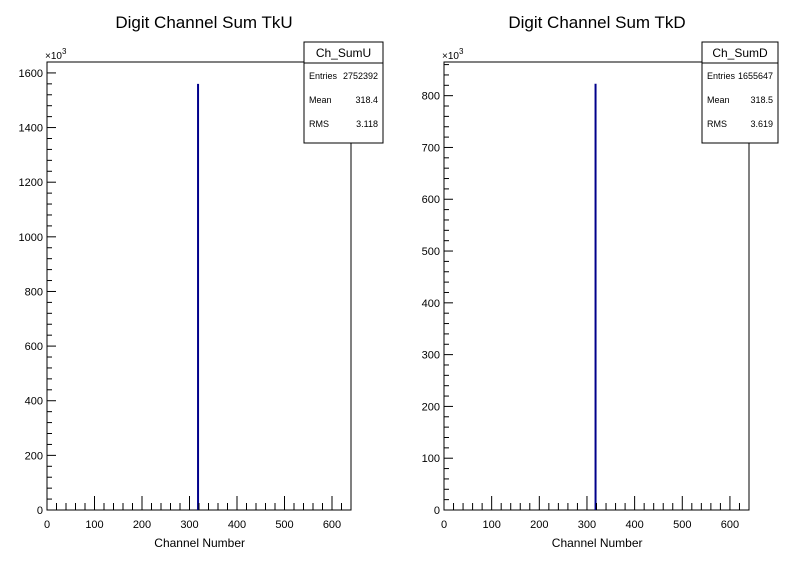  I want to click on stats-row-value: 2752392, so click(360, 76).